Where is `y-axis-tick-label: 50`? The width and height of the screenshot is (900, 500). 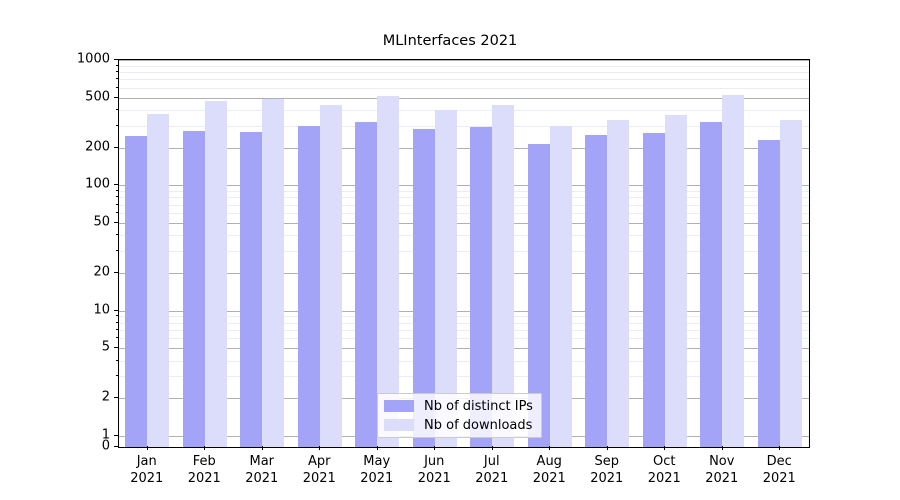
y-axis-tick-label: 50 is located at coordinates (101, 222).